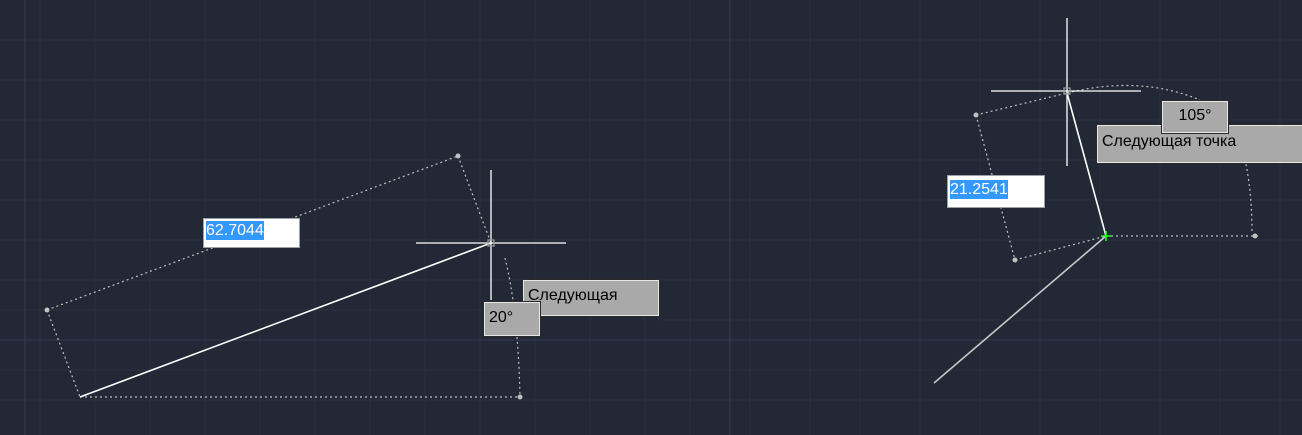 The image size is (1302, 435). I want to click on command-prompt-tooltip: Следующая, so click(591, 298).